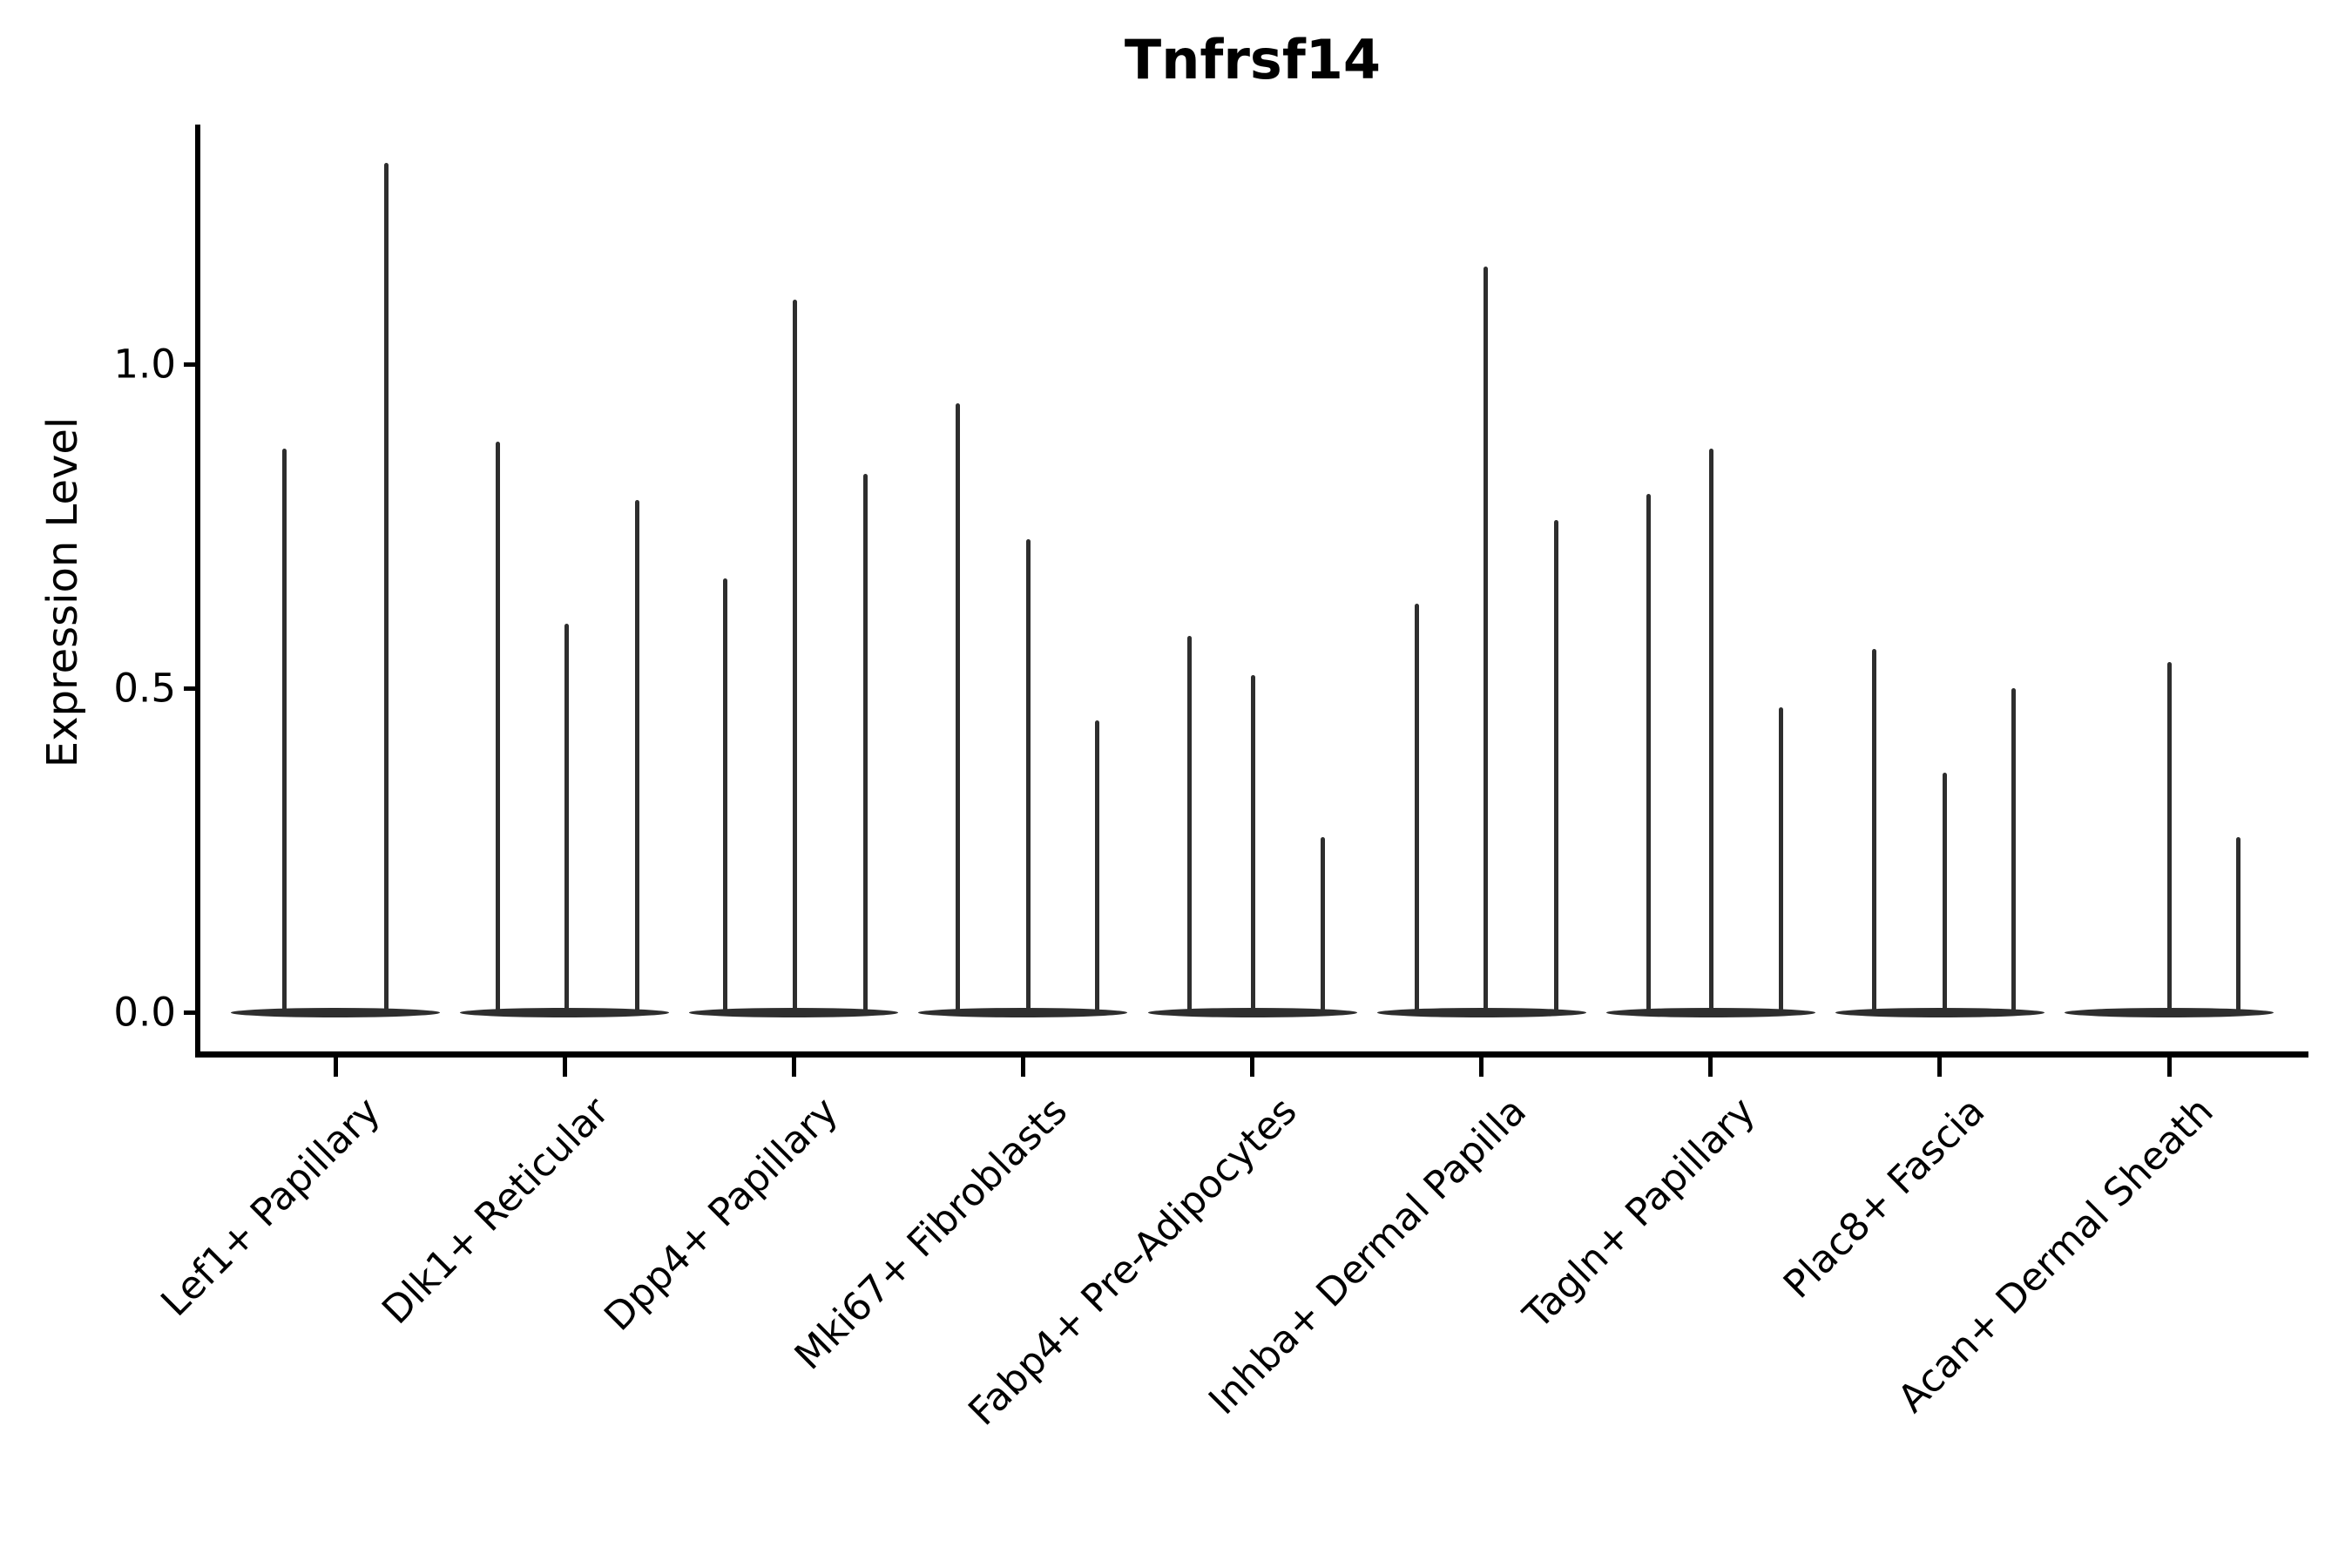 The image size is (2352, 1568). I want to click on x-tick-label: Dpp4+ Papillary, so click(722, 1214).